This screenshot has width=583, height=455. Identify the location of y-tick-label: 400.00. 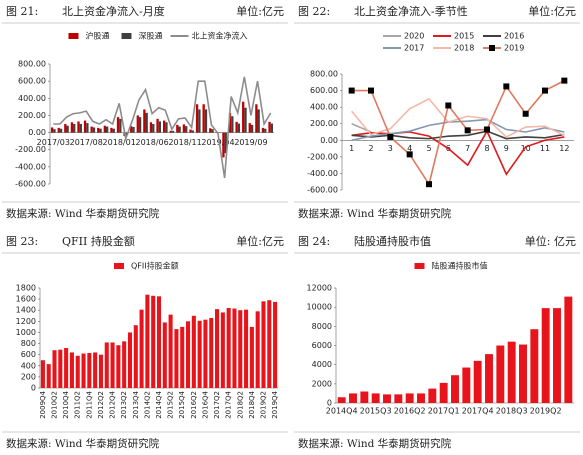
(32, 98).